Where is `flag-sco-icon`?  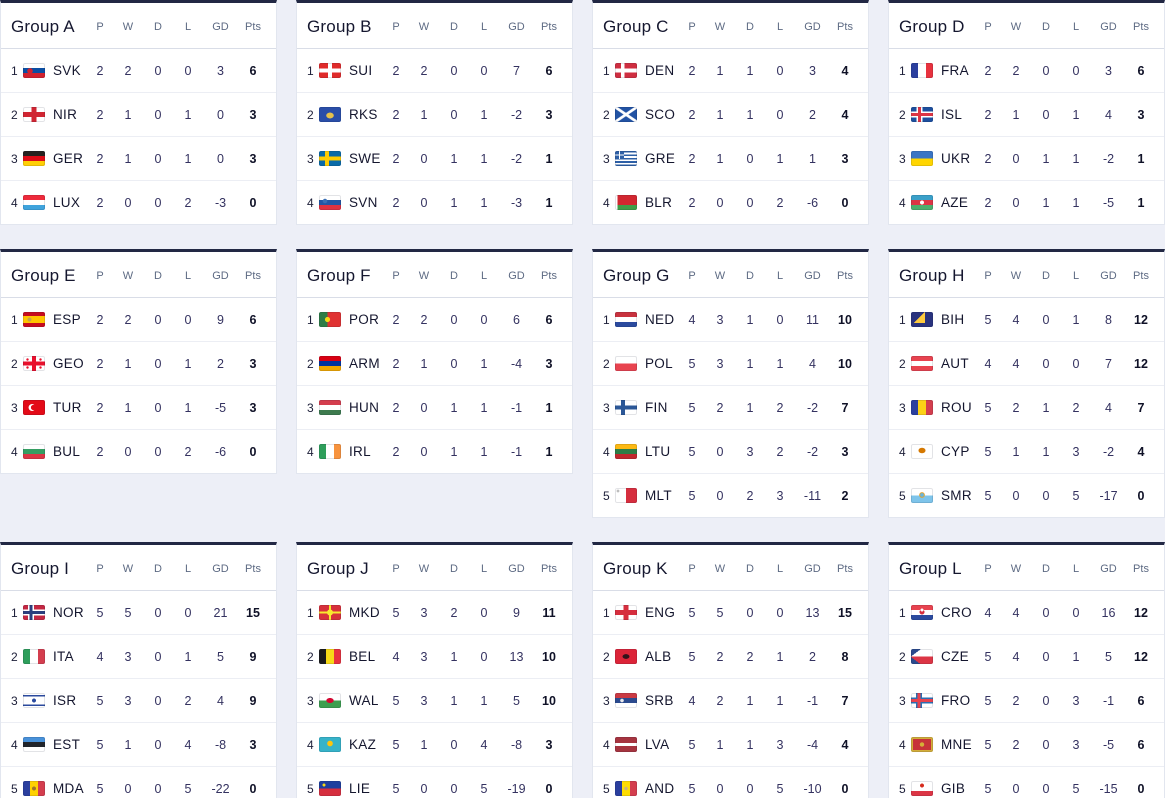
flag-sco-icon is located at coordinates (626, 114).